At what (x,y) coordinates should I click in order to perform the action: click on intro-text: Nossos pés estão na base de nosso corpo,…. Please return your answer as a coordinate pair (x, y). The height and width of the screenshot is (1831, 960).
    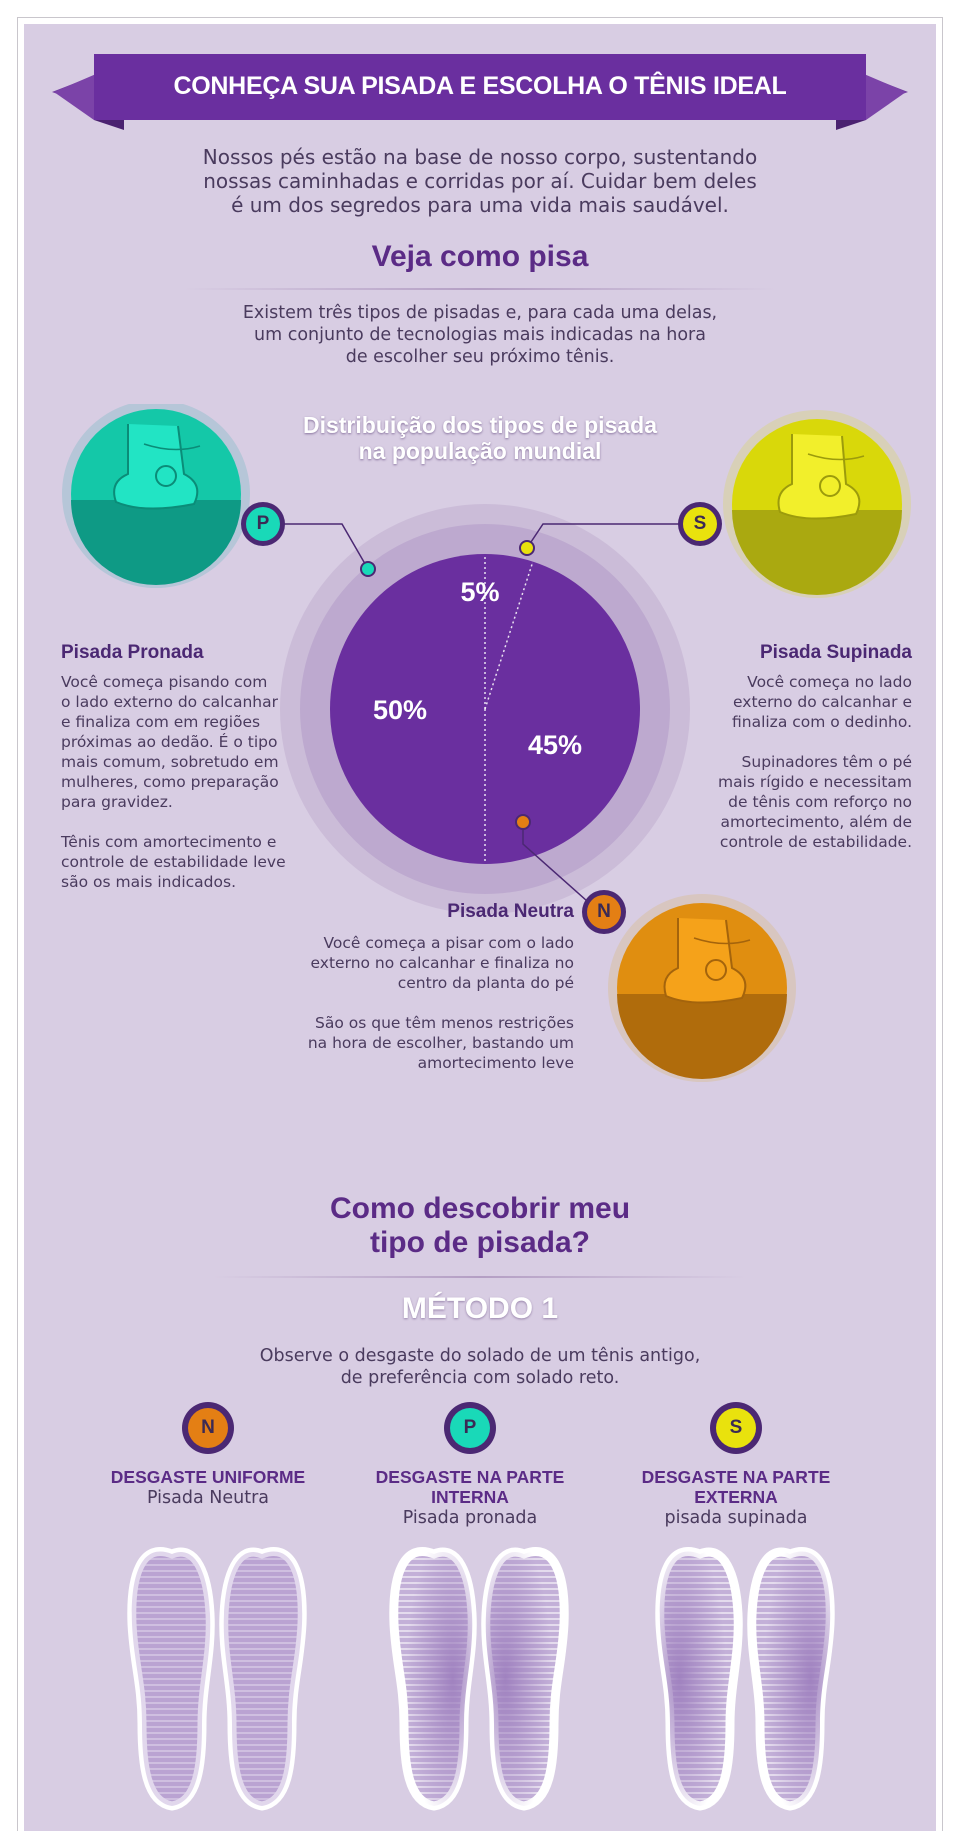
    Looking at the image, I should click on (480, 181).